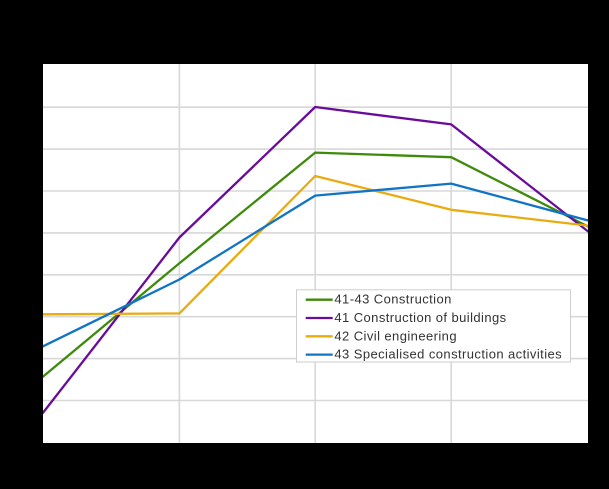 Image resolution: width=609 pixels, height=489 pixels. Describe the element at coordinates (420, 317) in the screenshot. I see `svg-text: 41 Construction of buildings` at that location.